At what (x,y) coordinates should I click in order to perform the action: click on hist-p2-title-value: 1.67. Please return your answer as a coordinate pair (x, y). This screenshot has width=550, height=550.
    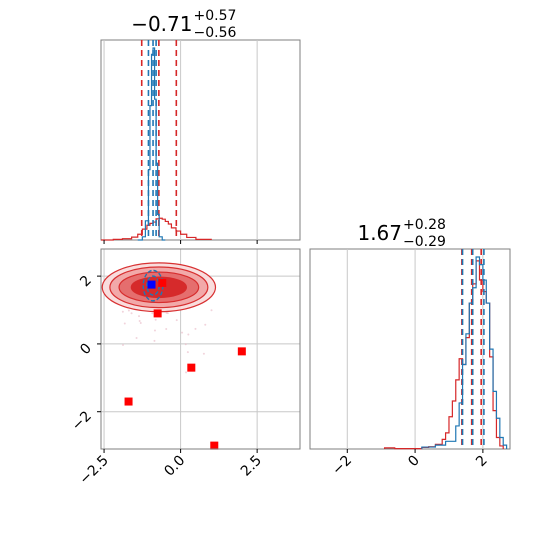
    Looking at the image, I should click on (379, 233).